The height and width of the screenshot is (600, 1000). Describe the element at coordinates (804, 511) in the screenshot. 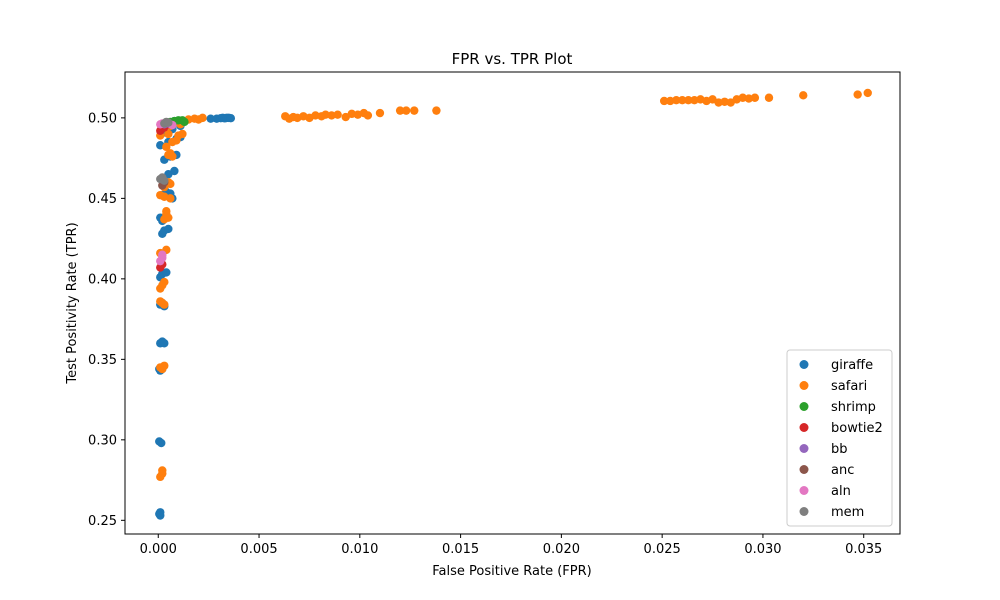

I see `legend-marker-mem` at that location.